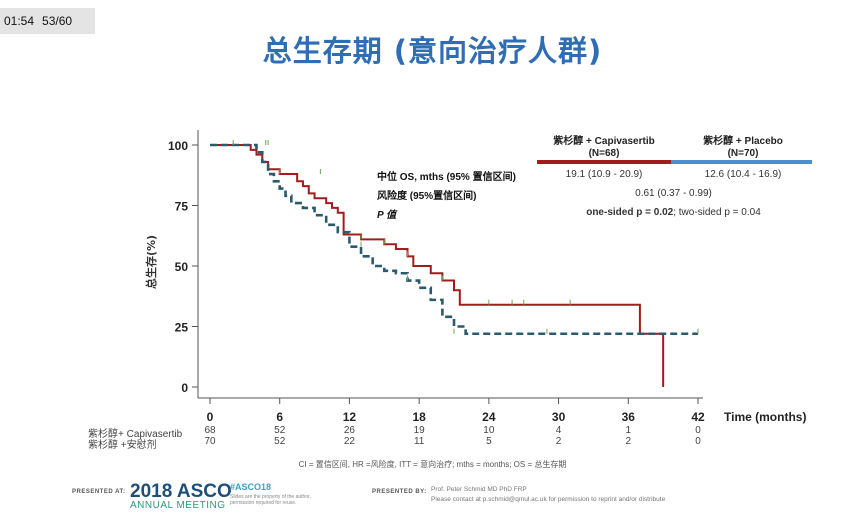 The image size is (865, 528). I want to click on asco-logo: 2018 ASCO, so click(181, 491).